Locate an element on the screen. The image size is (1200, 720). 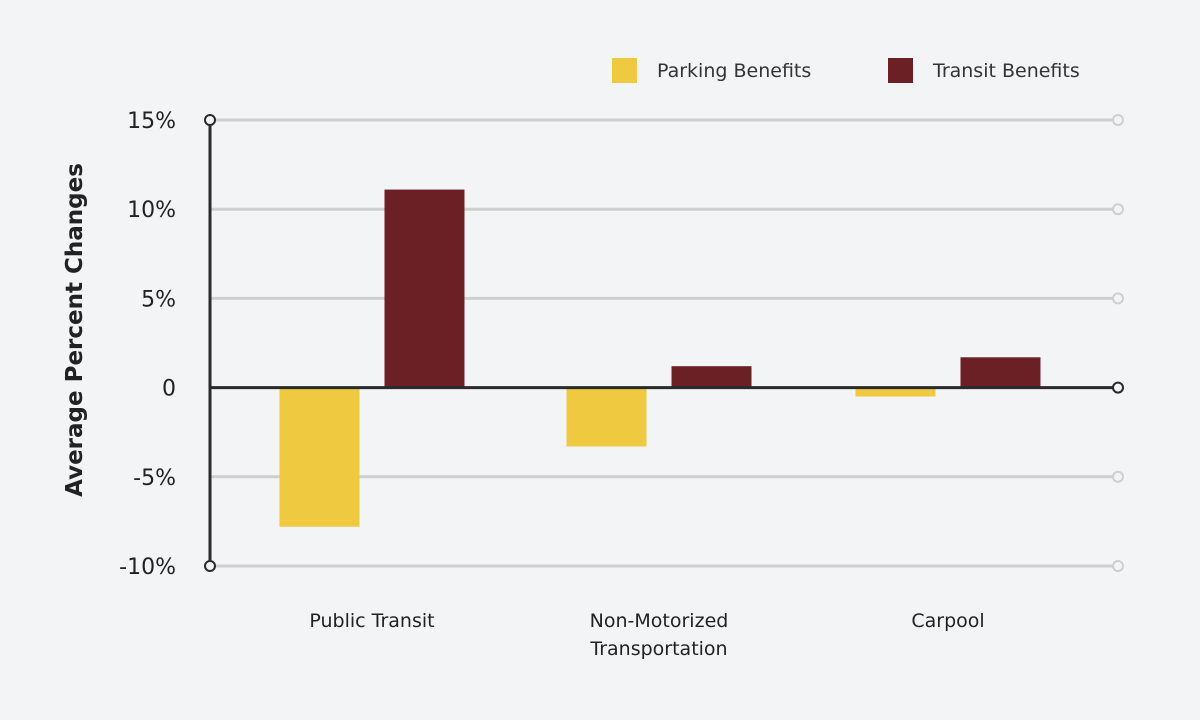
legend-label: Transit Benefits is located at coordinates (1006, 71).